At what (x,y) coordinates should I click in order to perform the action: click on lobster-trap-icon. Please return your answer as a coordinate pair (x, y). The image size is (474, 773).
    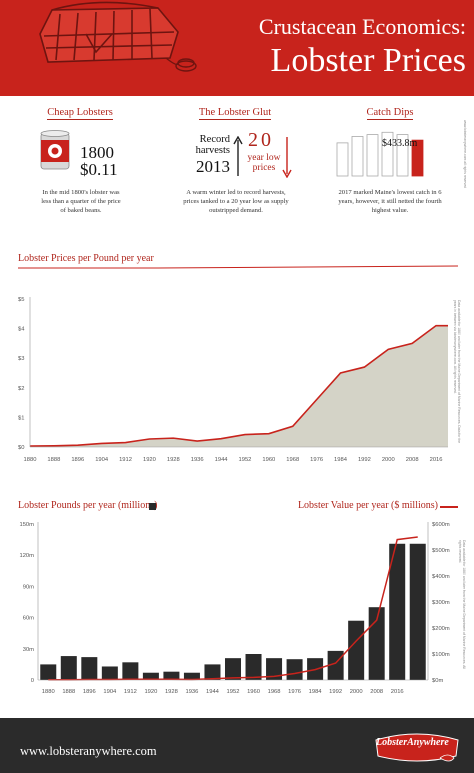
    Looking at the image, I should click on (118, 36).